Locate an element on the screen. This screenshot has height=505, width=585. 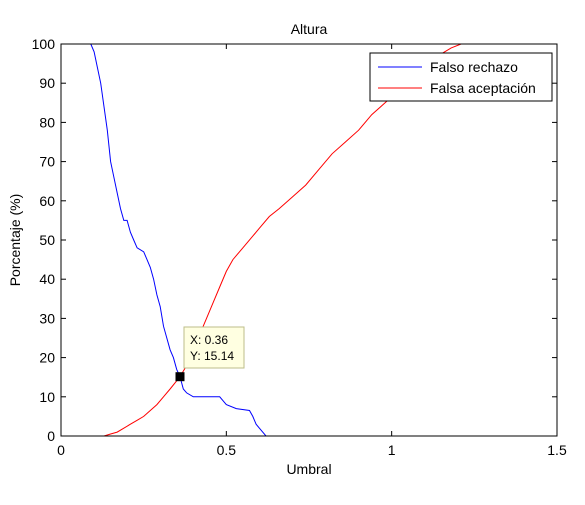
x-tick-label: 1.5 is located at coordinates (557, 450).